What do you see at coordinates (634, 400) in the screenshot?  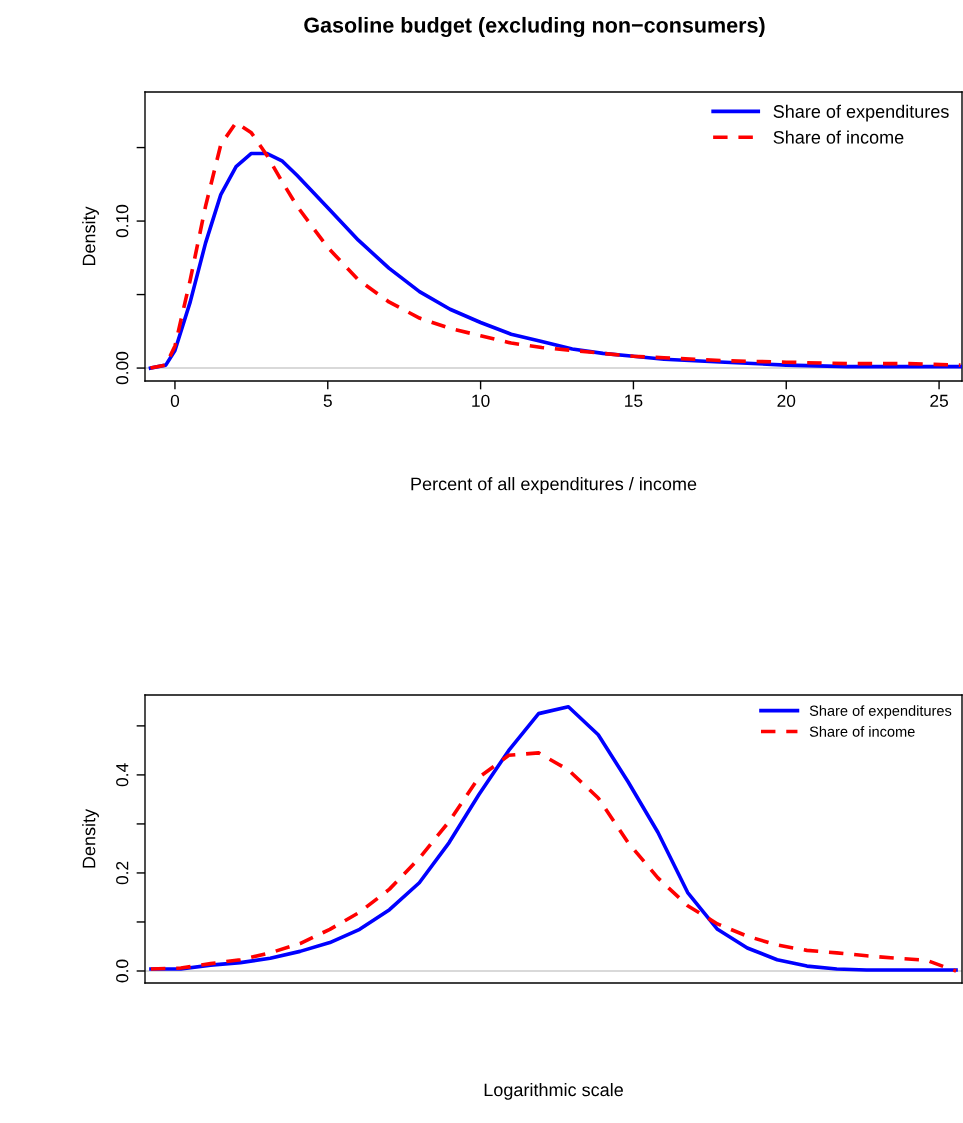 I see `x-tick-label: 15` at bounding box center [634, 400].